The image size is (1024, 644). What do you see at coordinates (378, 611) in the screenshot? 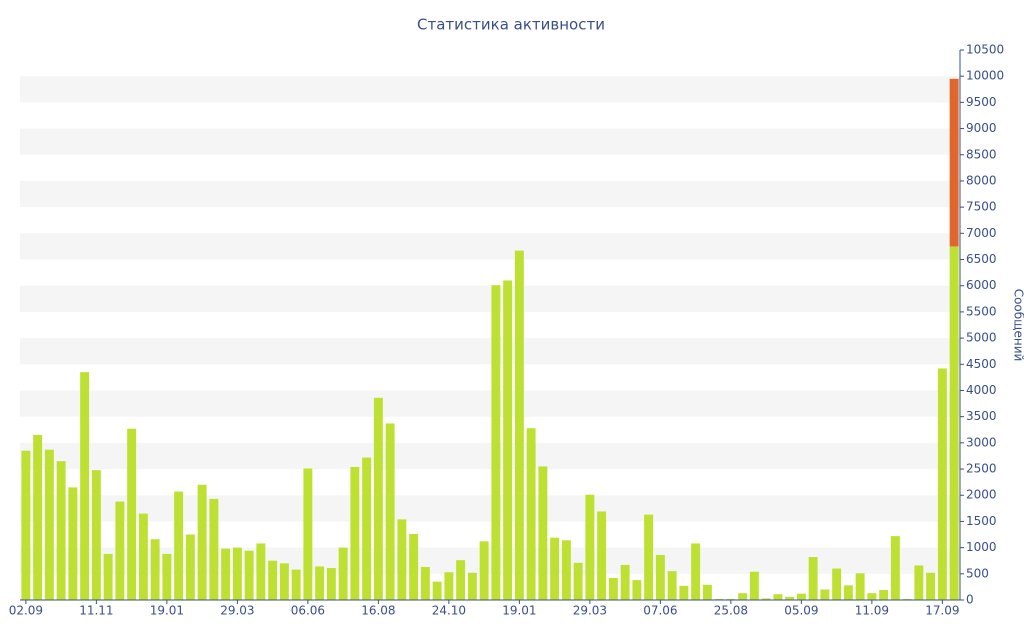
I see `x-tick-label: 16.08` at bounding box center [378, 611].